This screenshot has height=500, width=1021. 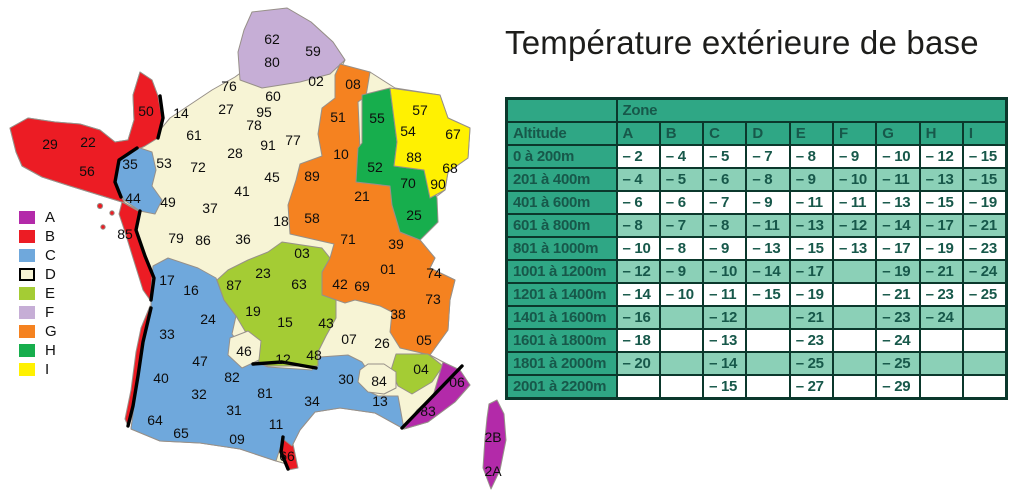 I want to click on department-label-54: 54, so click(x=408, y=131).